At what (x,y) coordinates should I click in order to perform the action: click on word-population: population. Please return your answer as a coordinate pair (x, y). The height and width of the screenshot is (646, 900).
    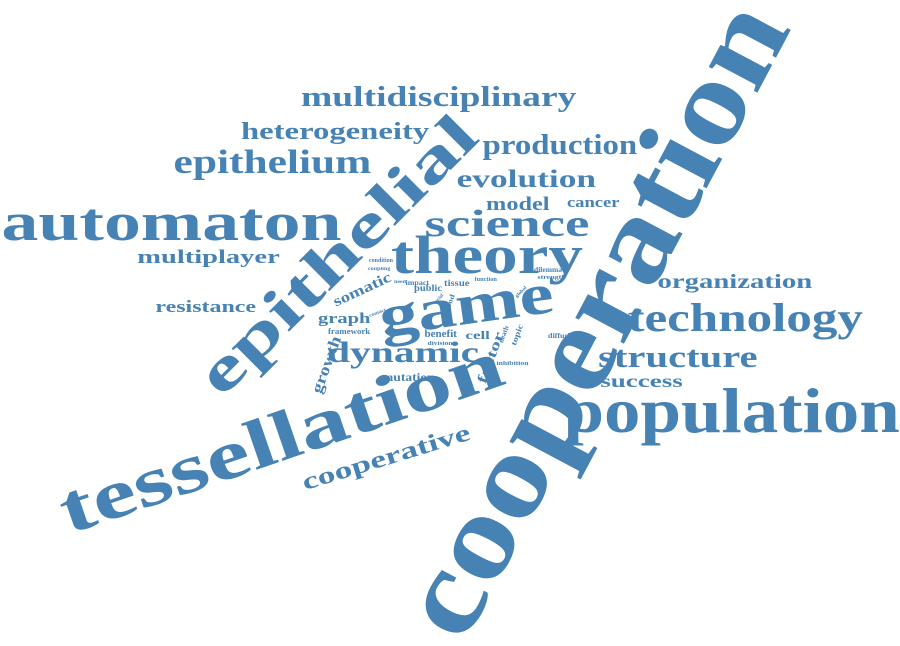
    Looking at the image, I should click on (731, 410).